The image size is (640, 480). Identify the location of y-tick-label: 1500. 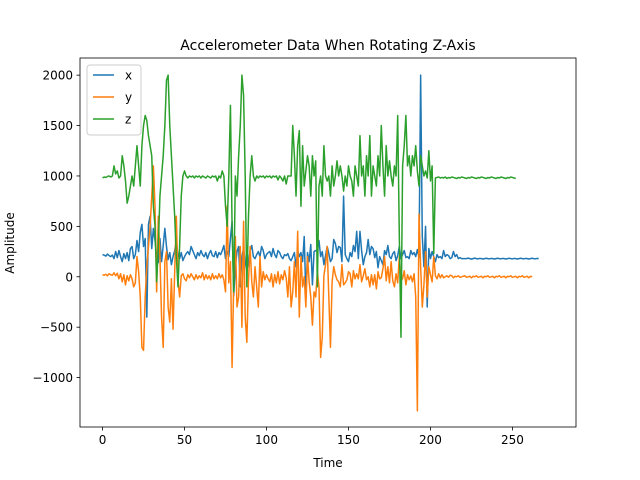
(57, 126).